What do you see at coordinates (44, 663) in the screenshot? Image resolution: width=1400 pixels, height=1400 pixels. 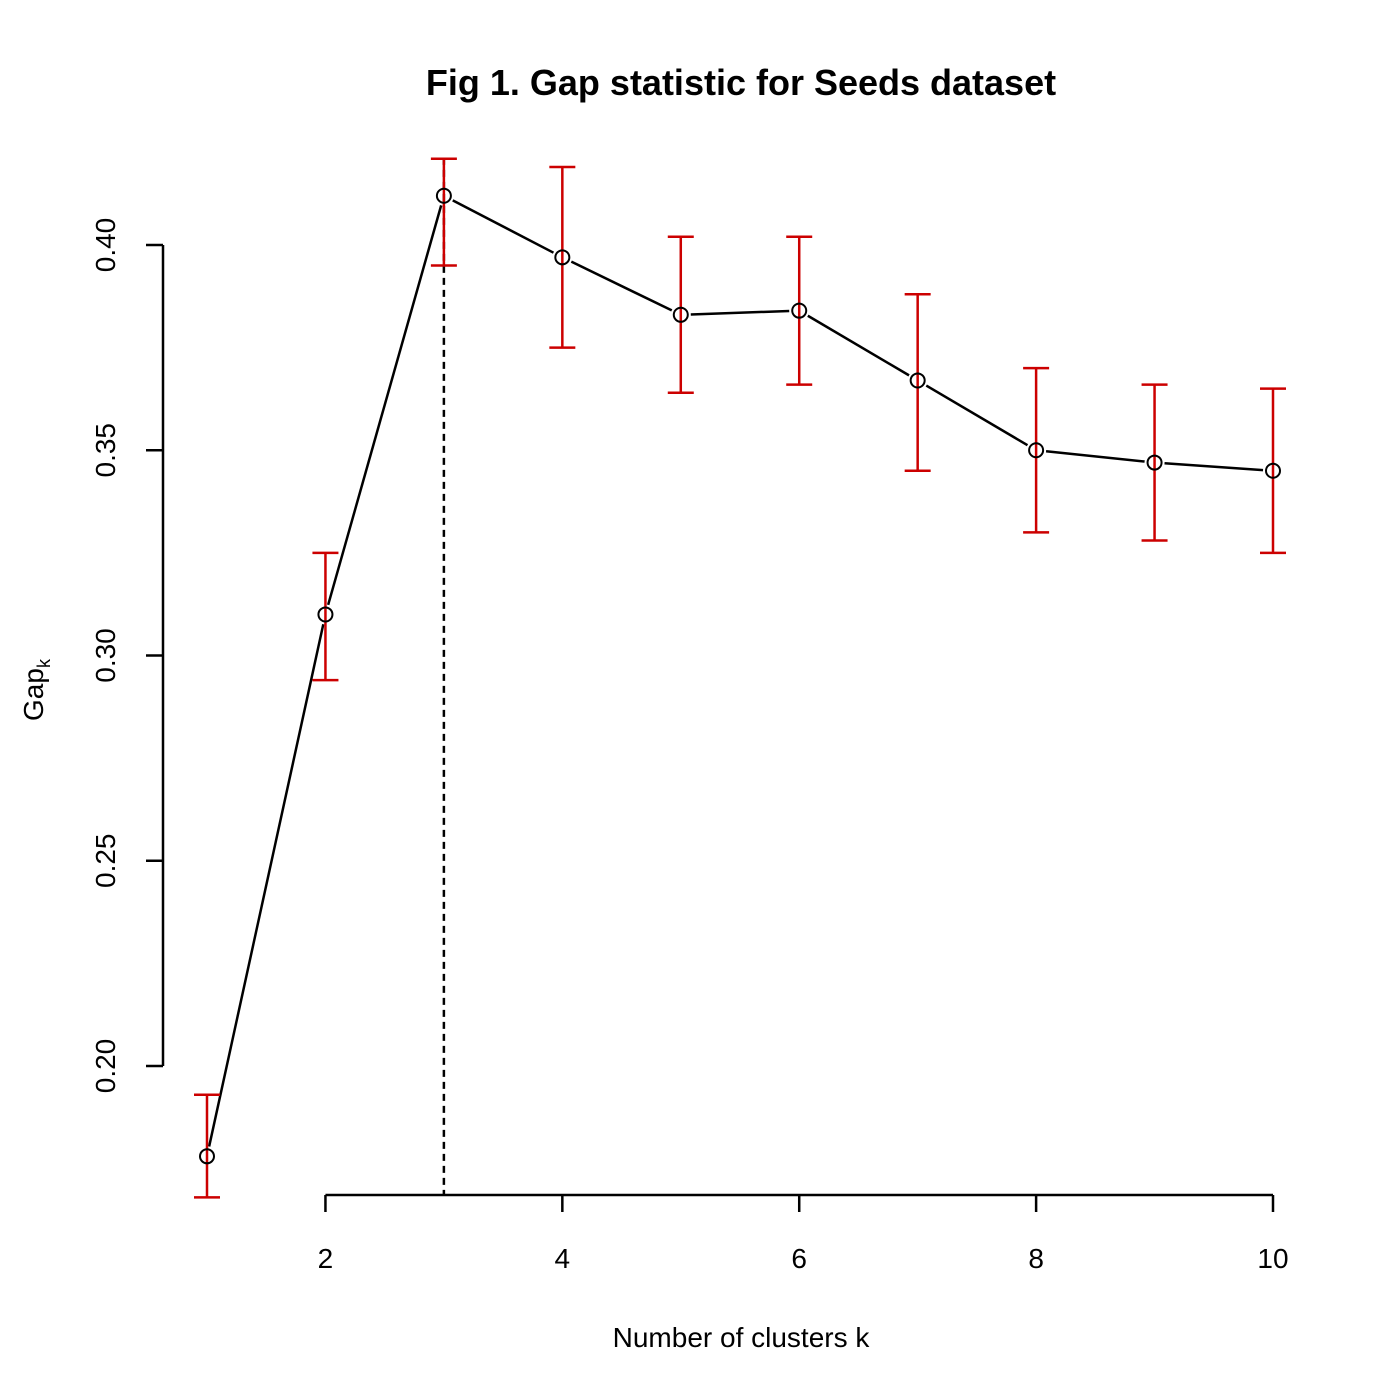 I see `y-axis-label-sub: k` at bounding box center [44, 663].